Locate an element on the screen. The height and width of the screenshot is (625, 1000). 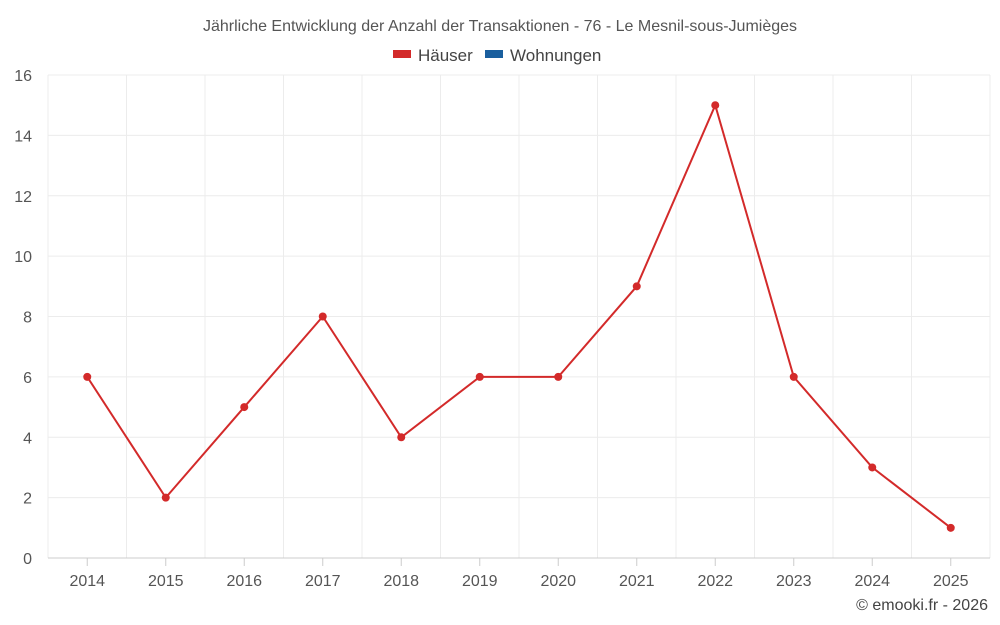
x-tick-label: 2021 is located at coordinates (637, 581).